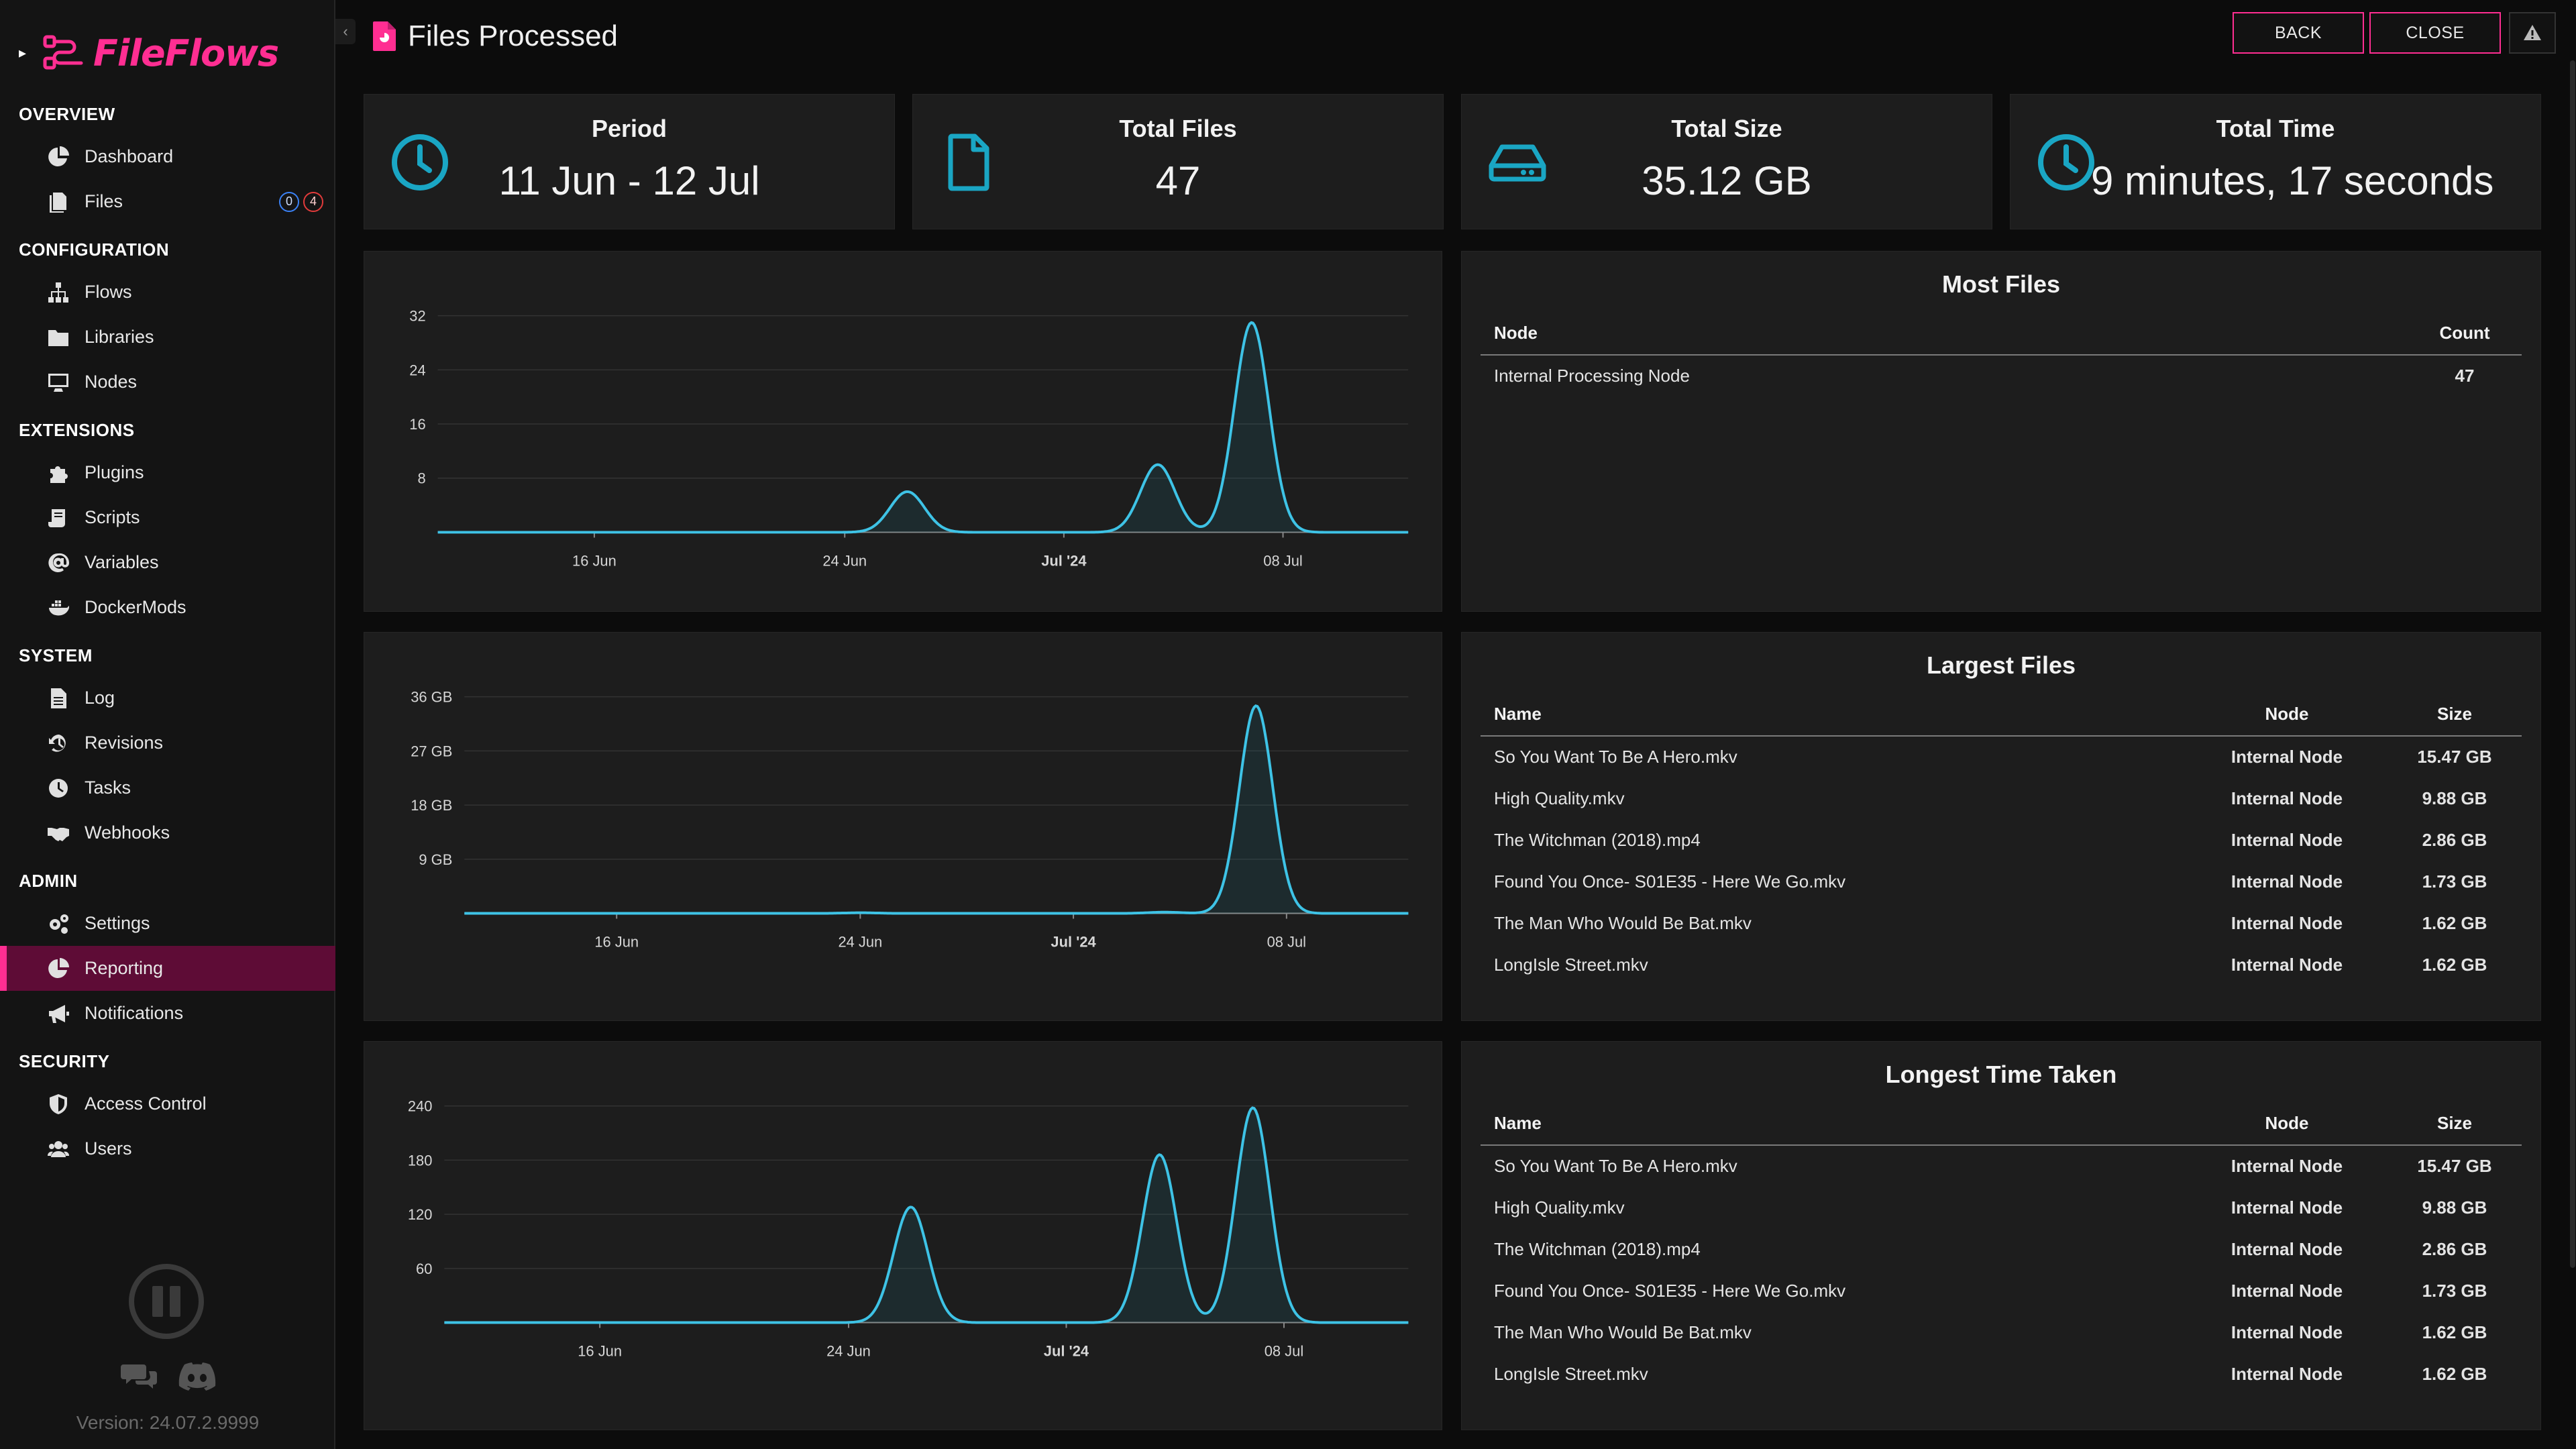 This screenshot has width=2576, height=1449. I want to click on brand: ▸ FileFlows, so click(149, 53).